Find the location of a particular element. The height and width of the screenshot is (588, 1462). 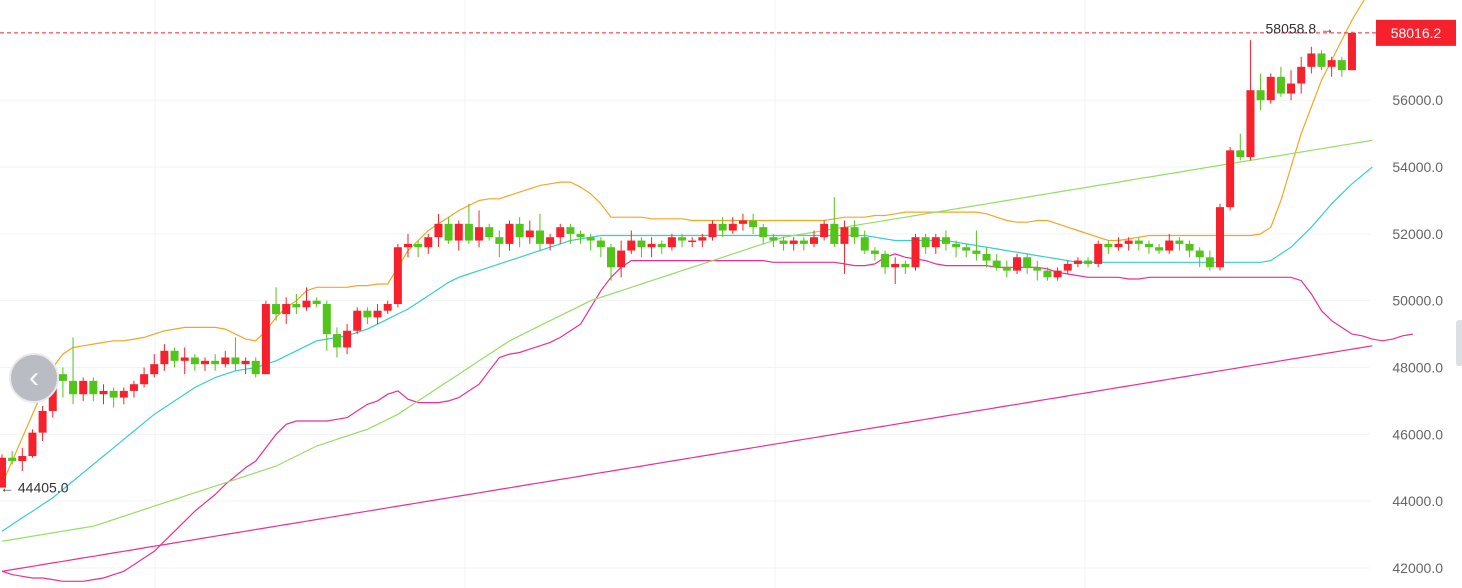

chevron-left-icon: ‹ is located at coordinates (34, 378).